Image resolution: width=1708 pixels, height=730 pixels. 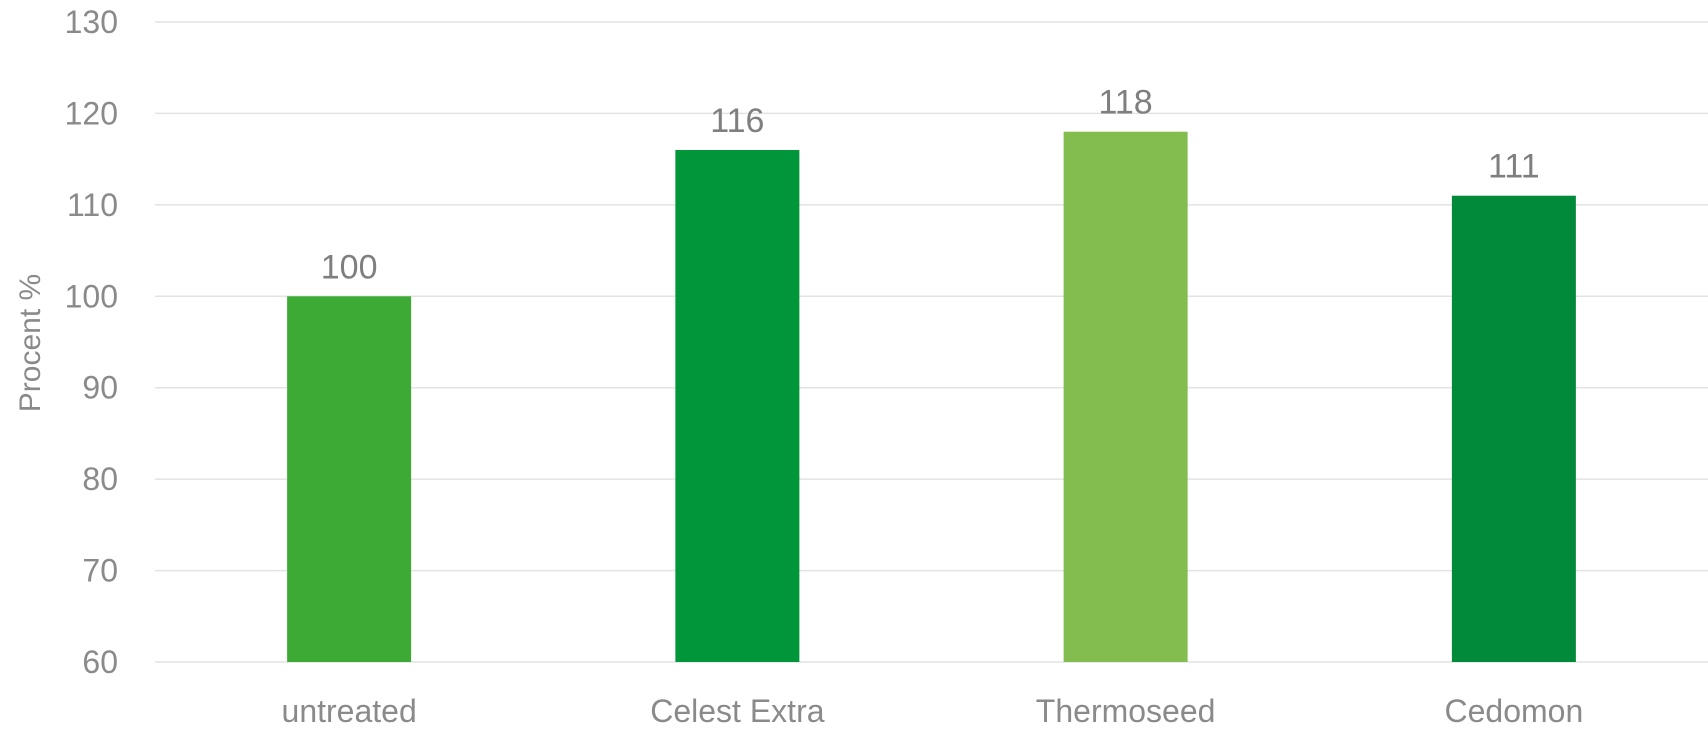 What do you see at coordinates (349, 267) in the screenshot?
I see `data-label: 100` at bounding box center [349, 267].